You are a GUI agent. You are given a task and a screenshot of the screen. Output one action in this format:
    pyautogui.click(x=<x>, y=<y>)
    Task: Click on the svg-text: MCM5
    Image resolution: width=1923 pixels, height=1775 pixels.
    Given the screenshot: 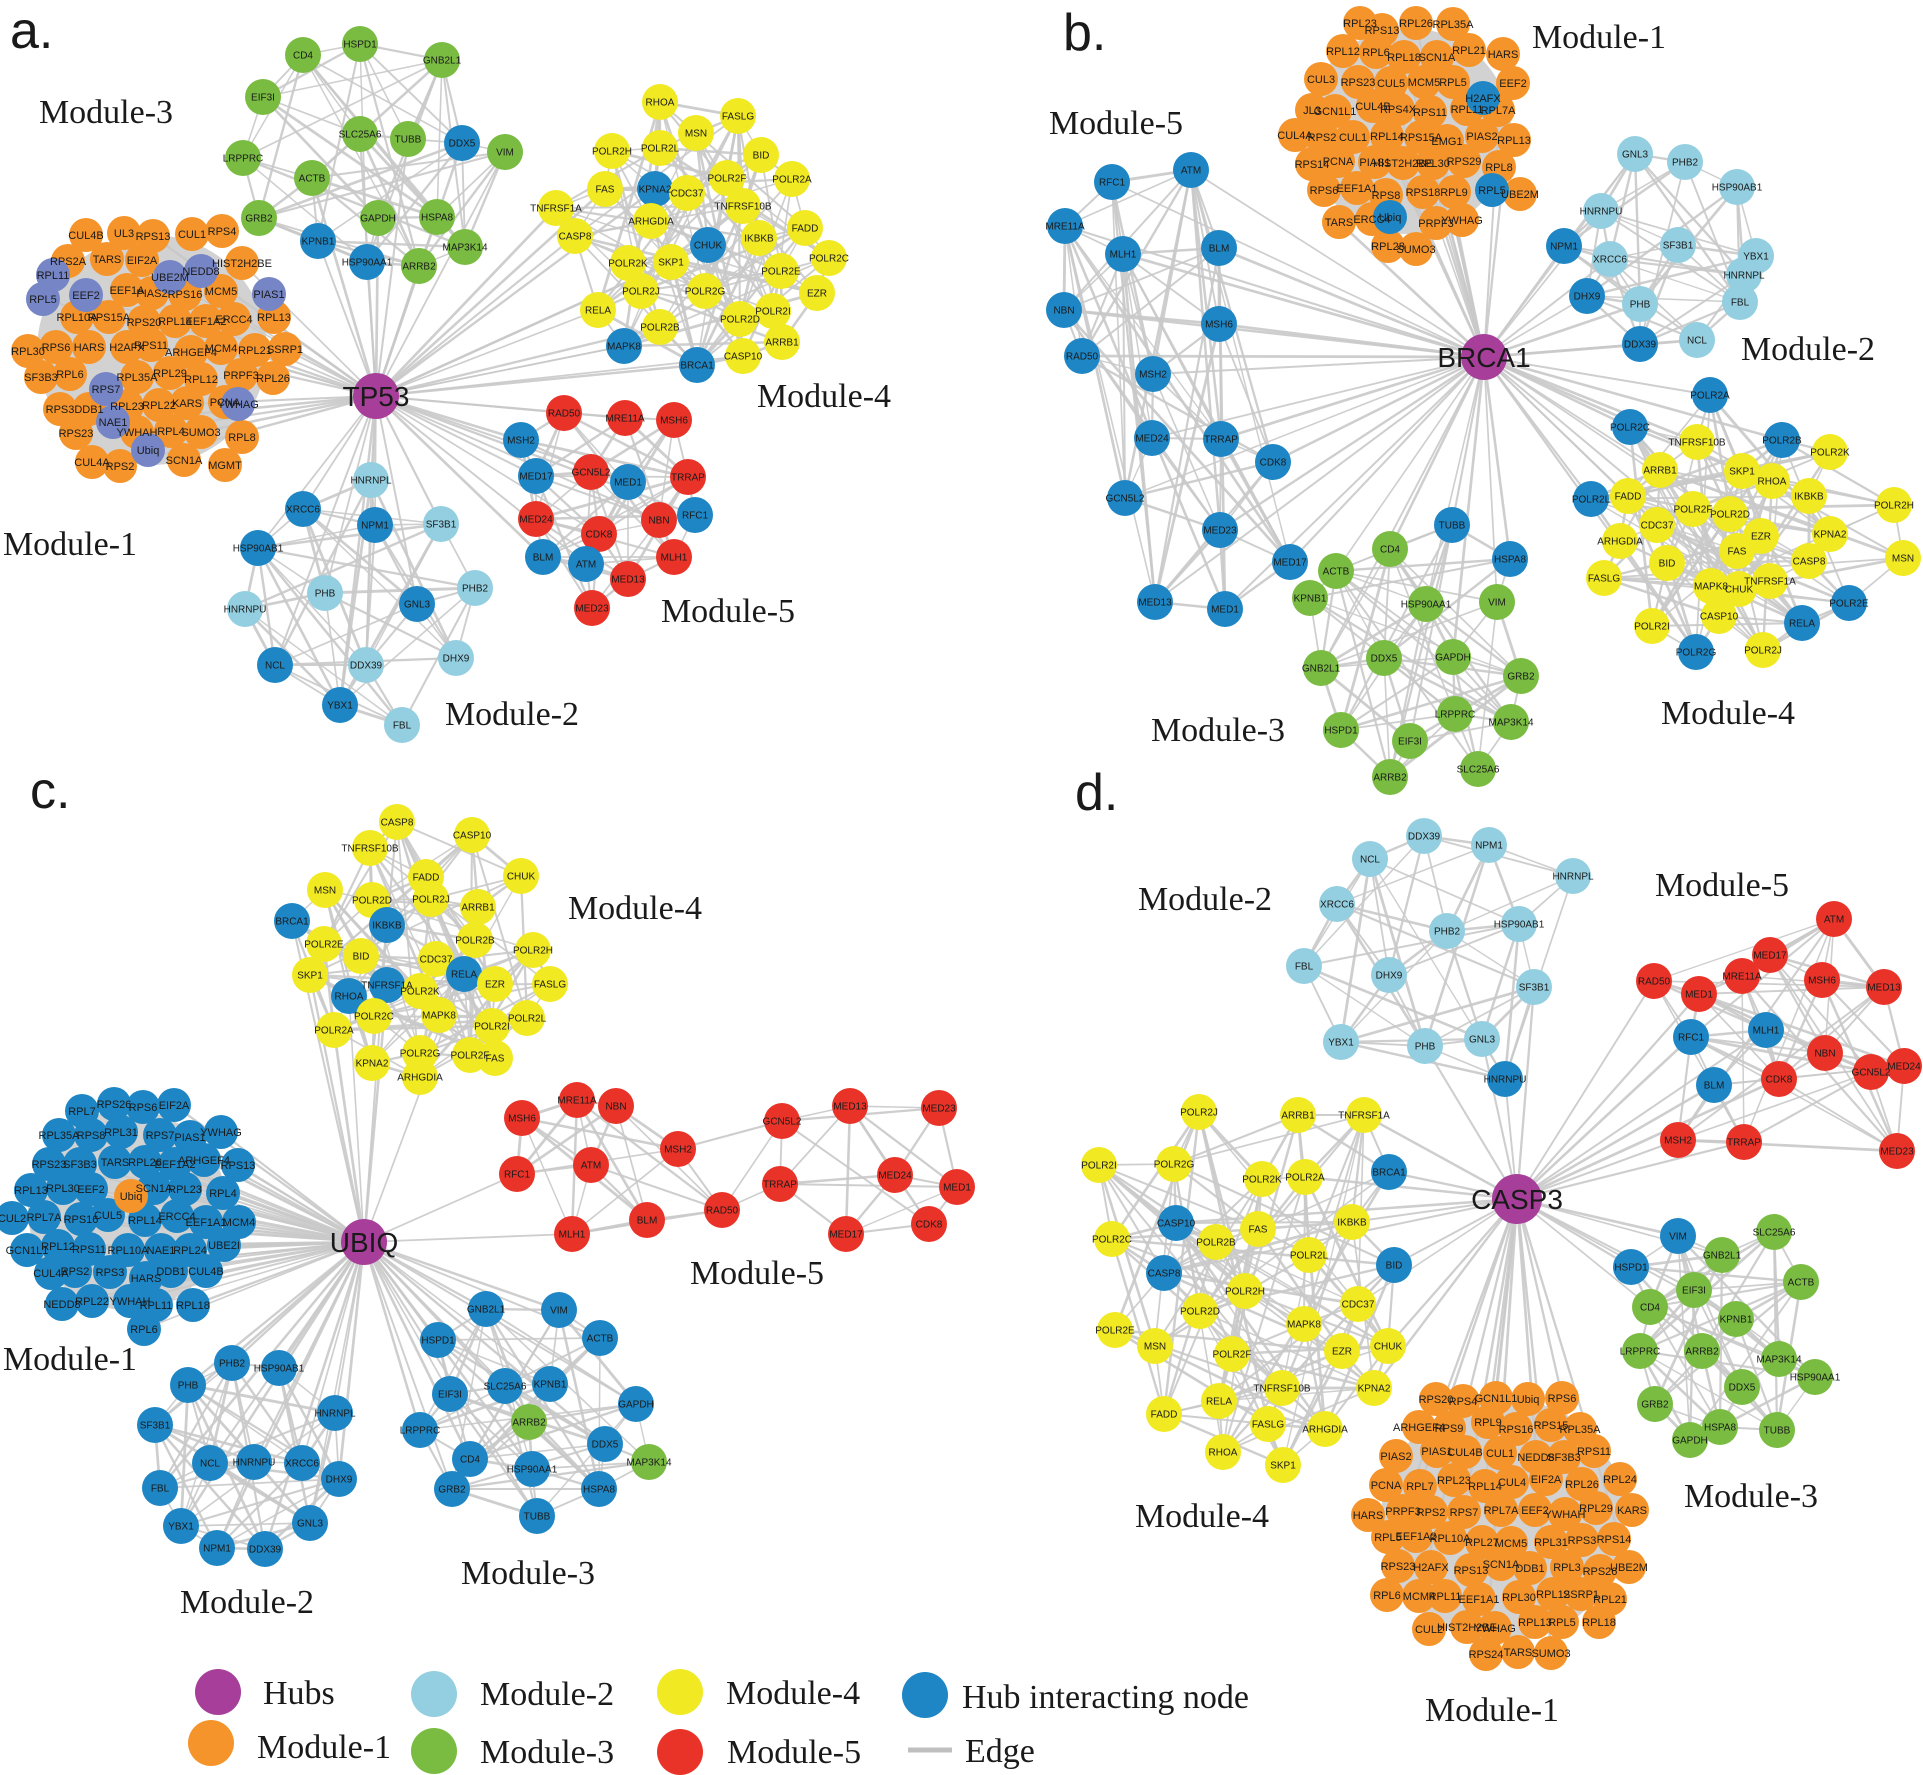 What is the action you would take?
    pyautogui.click(x=1424, y=83)
    